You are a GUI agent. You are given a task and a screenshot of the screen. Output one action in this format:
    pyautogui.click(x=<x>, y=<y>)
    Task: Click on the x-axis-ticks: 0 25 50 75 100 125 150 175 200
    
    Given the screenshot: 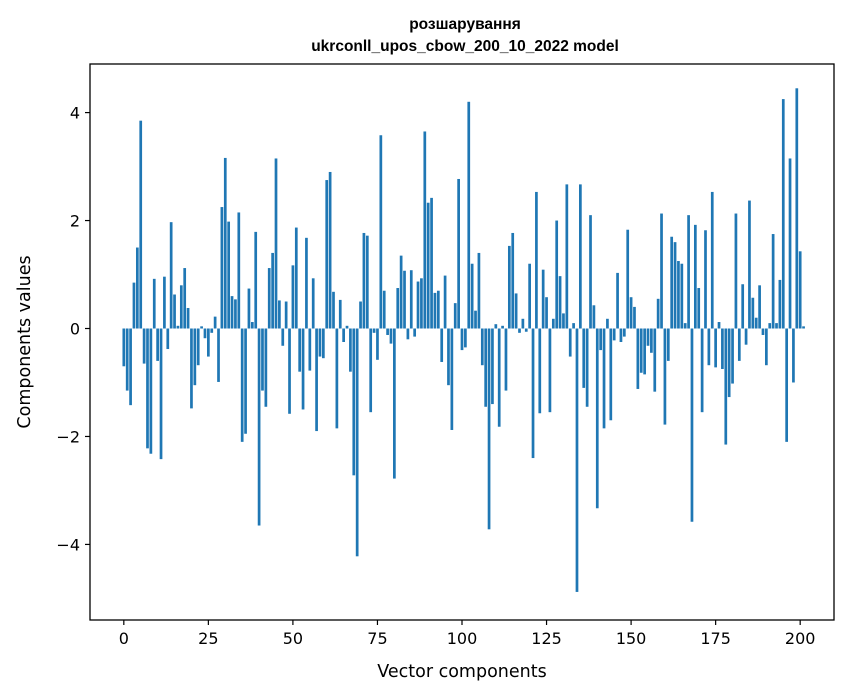 What is the action you would take?
    pyautogui.click(x=467, y=634)
    